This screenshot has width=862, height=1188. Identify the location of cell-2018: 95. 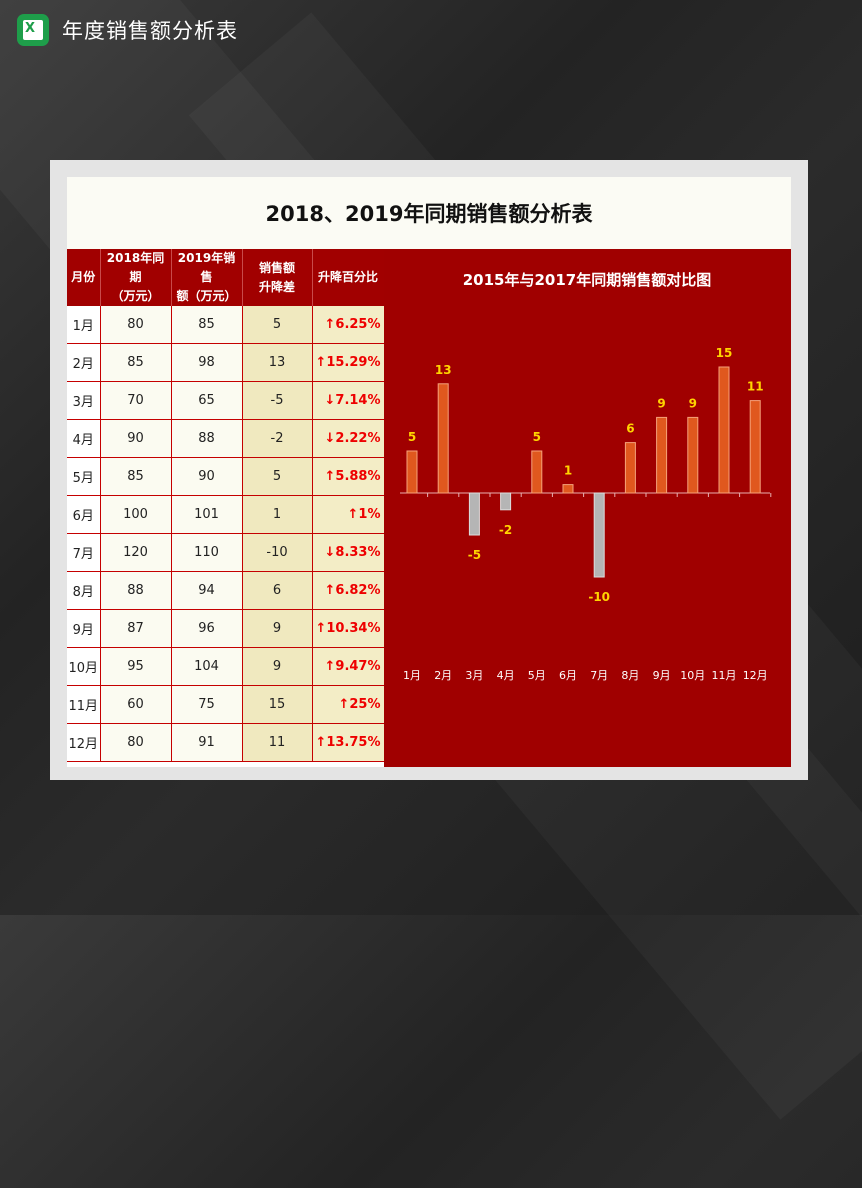
(136, 666).